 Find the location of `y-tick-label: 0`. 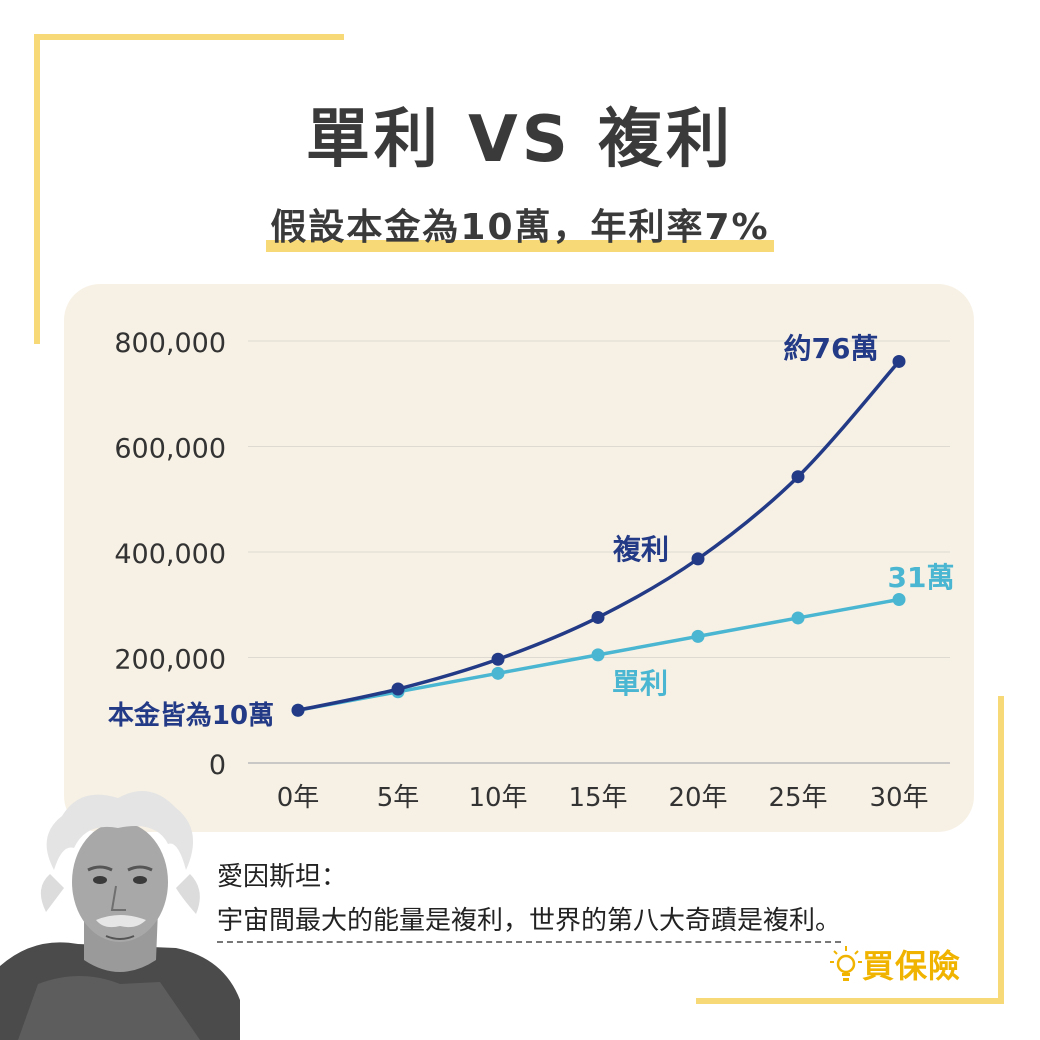

y-tick-label: 0 is located at coordinates (217, 765).